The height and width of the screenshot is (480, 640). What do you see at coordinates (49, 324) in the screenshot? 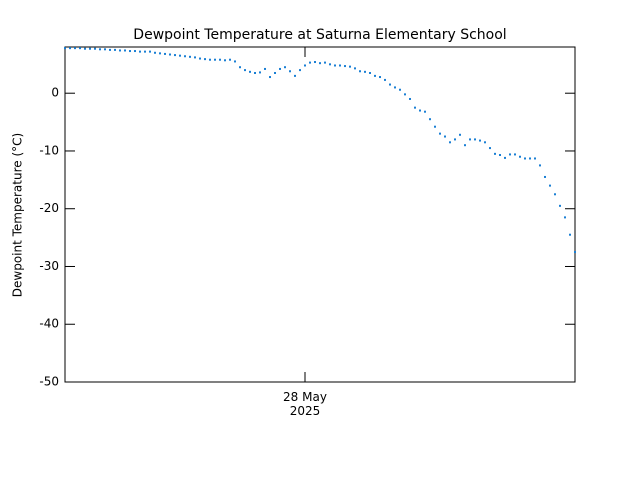
I see `y-tick-label: -40` at bounding box center [49, 324].